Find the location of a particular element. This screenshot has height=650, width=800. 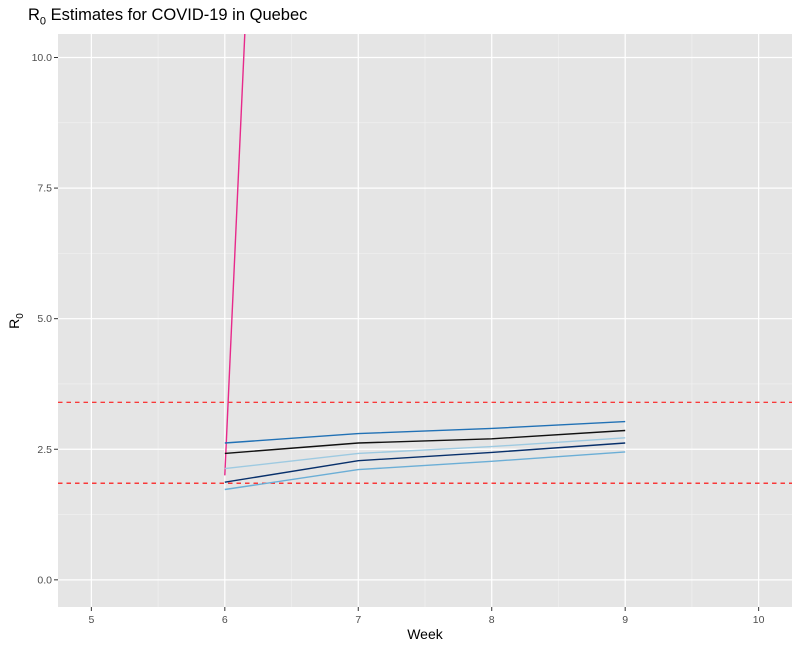

x-tick-label: 8 is located at coordinates (492, 620).